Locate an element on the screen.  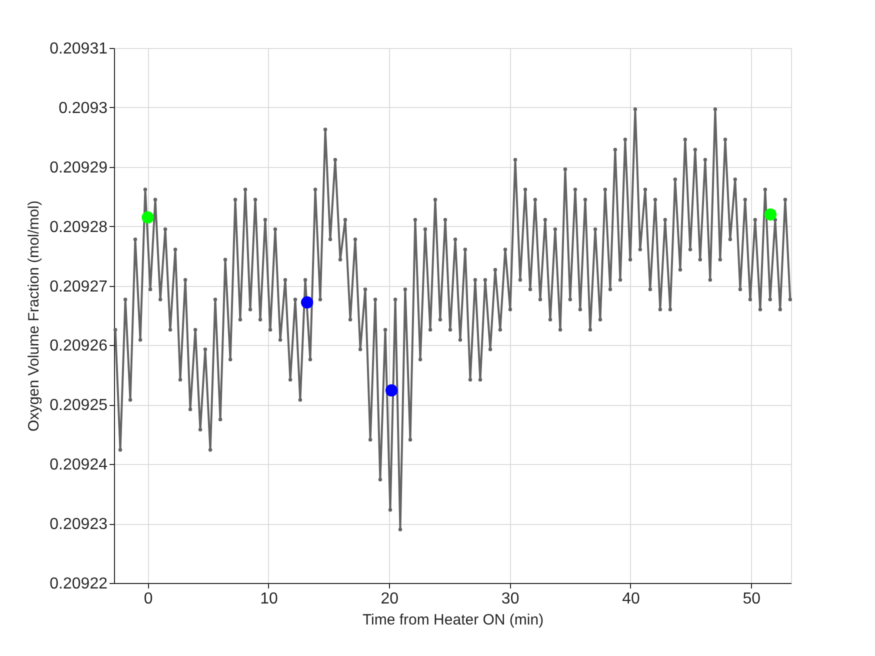
y-tick-label: 0.20926 is located at coordinates (79, 346).